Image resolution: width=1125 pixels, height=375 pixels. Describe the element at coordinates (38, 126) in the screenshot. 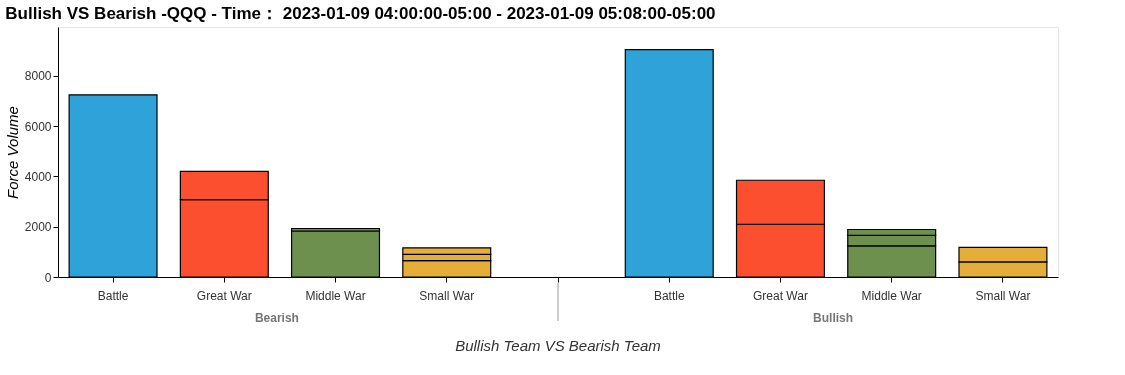

I see `y-tick-label: 6000` at that location.